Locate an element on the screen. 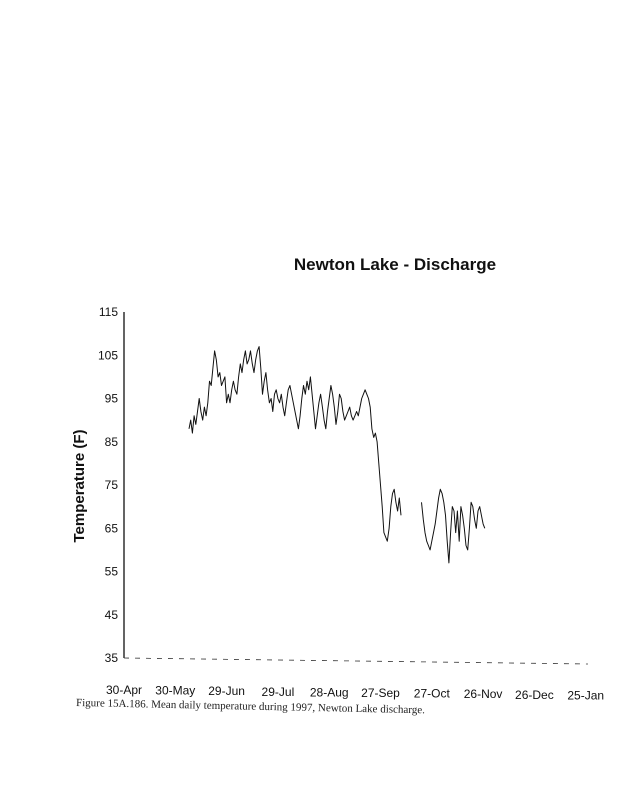 The height and width of the screenshot is (800, 618). x-tick-label: 27-Sep is located at coordinates (380, 693).